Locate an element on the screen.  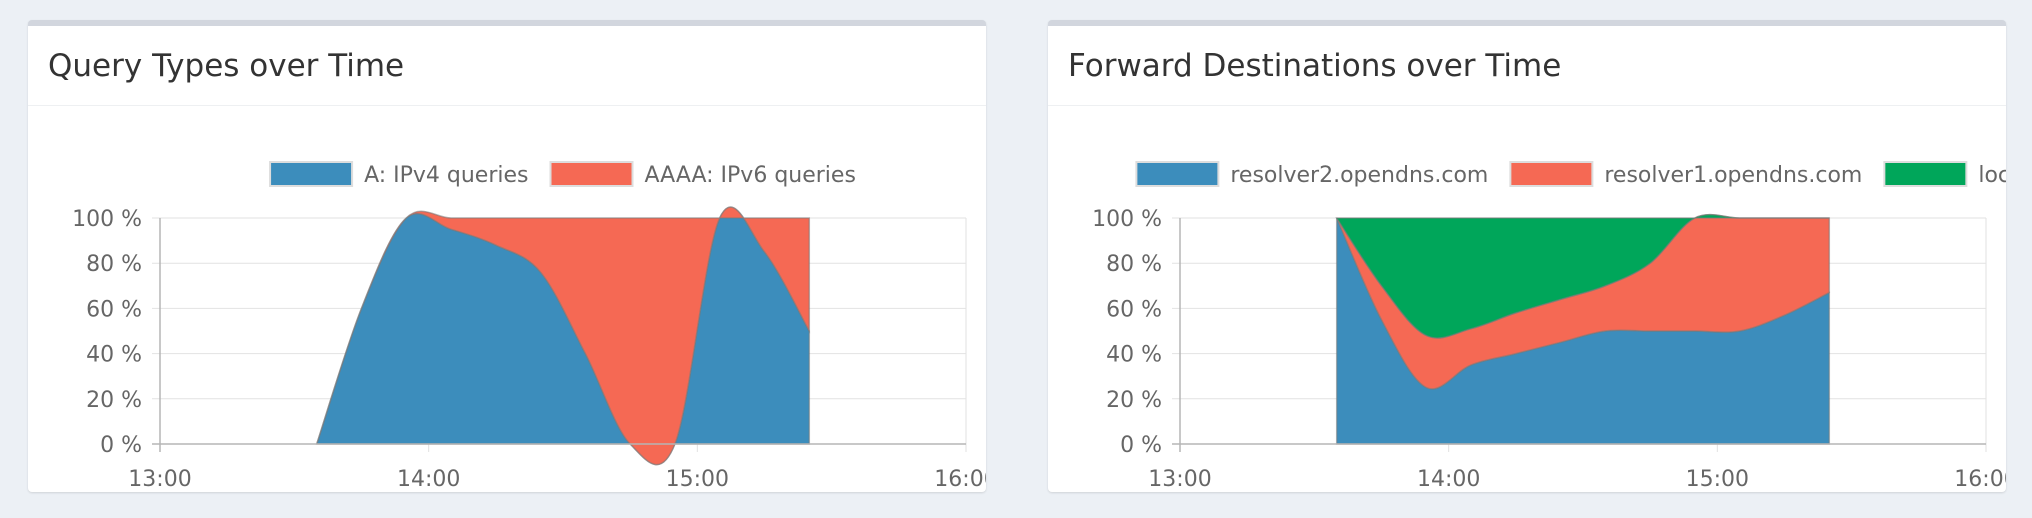
legend-label: local is located at coordinates (1992, 175).